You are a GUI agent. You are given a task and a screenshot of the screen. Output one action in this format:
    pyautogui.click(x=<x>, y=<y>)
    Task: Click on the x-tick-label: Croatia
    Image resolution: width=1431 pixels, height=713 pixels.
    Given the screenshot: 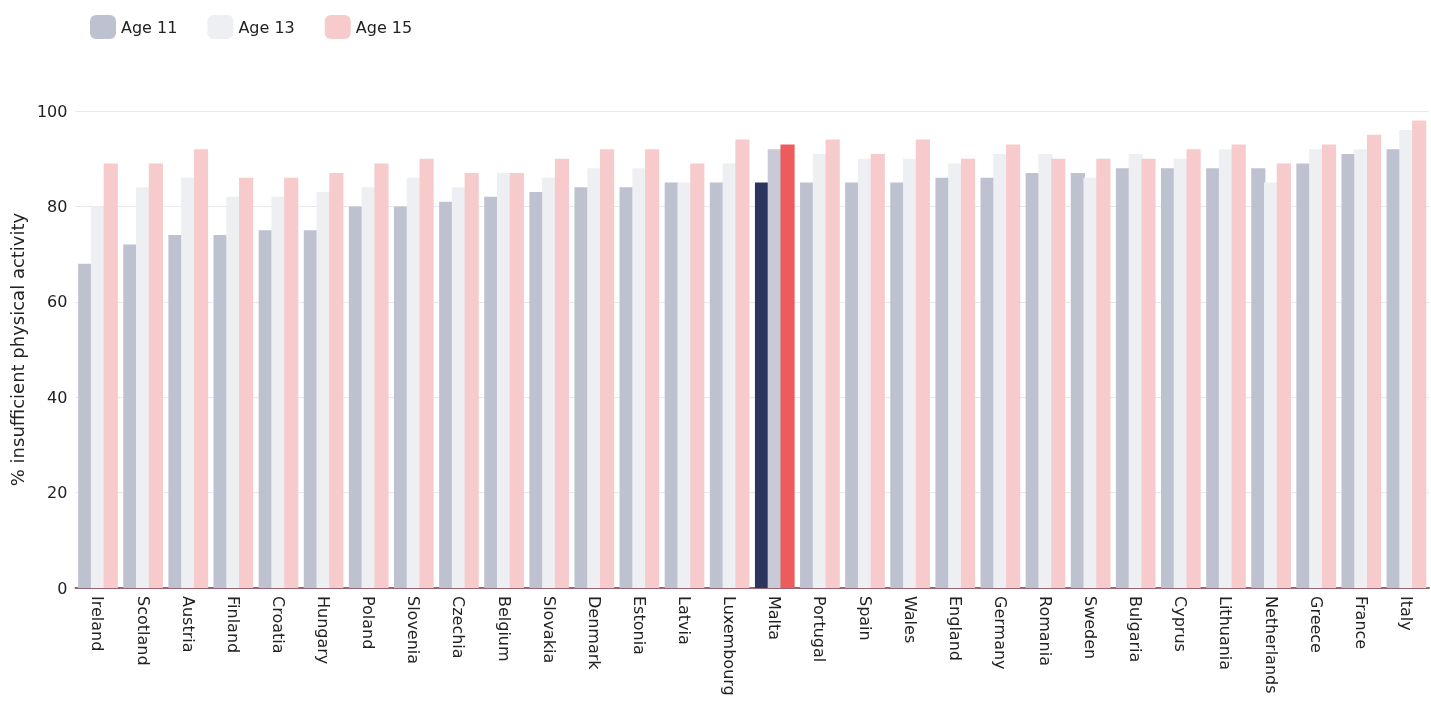 What is the action you would take?
    pyautogui.click(x=278, y=625)
    